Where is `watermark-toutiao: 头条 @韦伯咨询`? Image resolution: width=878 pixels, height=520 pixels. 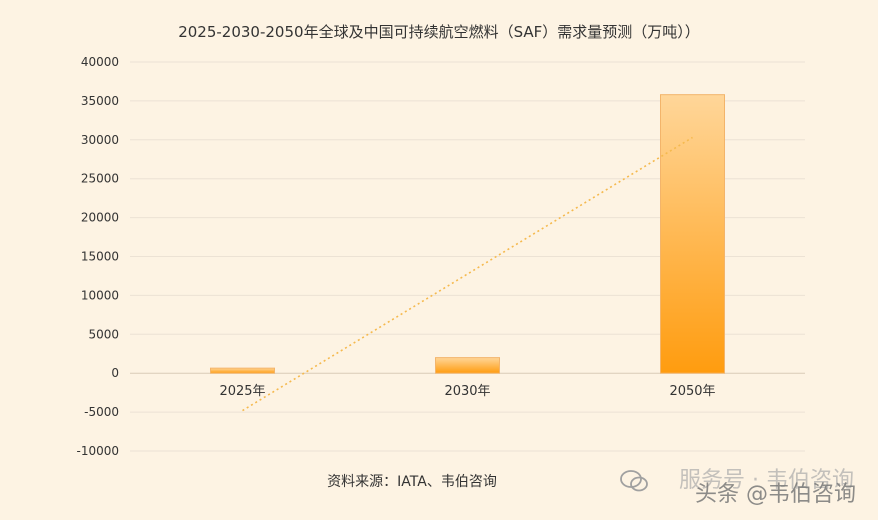
watermark-toutiao: 头条 @韦伯咨询 is located at coordinates (775, 494).